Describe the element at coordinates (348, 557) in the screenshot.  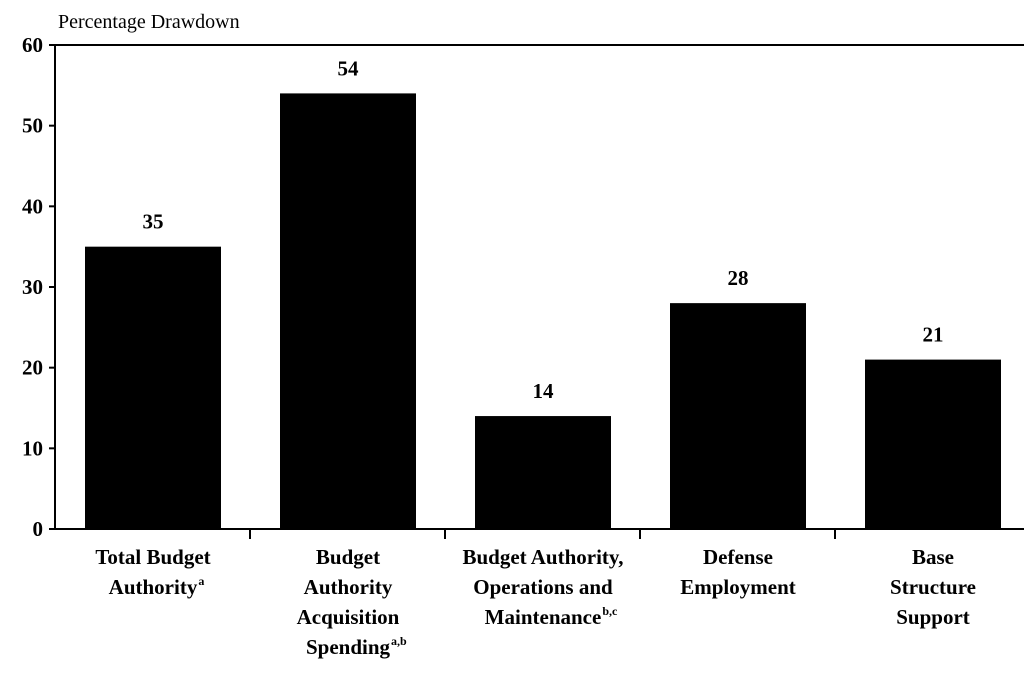
I see `x-tick-line: Budget` at that location.